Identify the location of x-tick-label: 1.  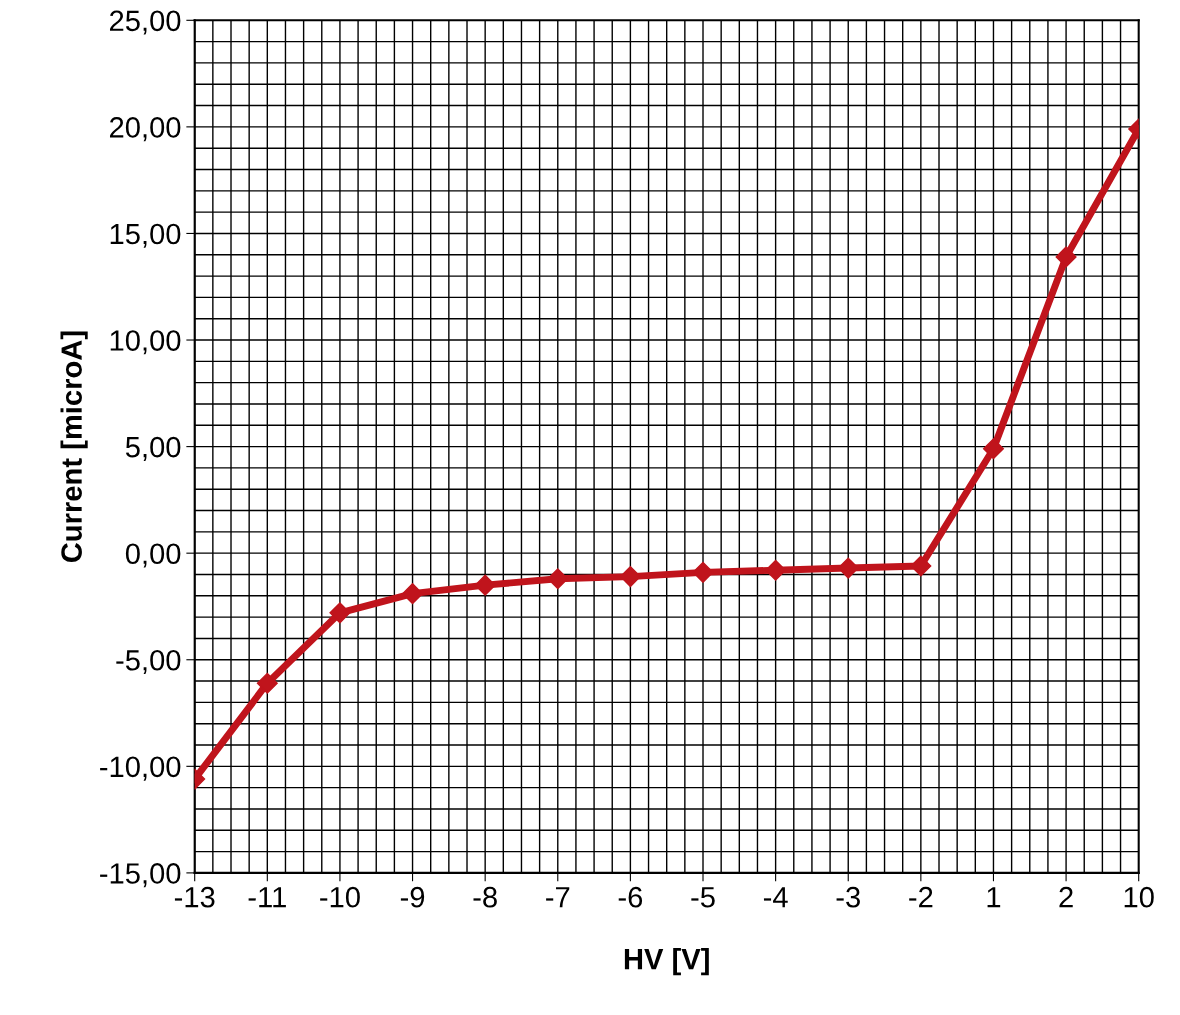
(994, 897).